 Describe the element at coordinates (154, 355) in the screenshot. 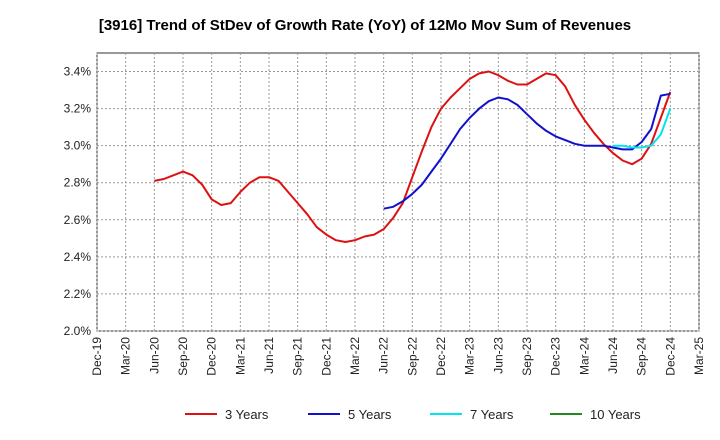

I see `x-tick-label: Jun-20` at that location.